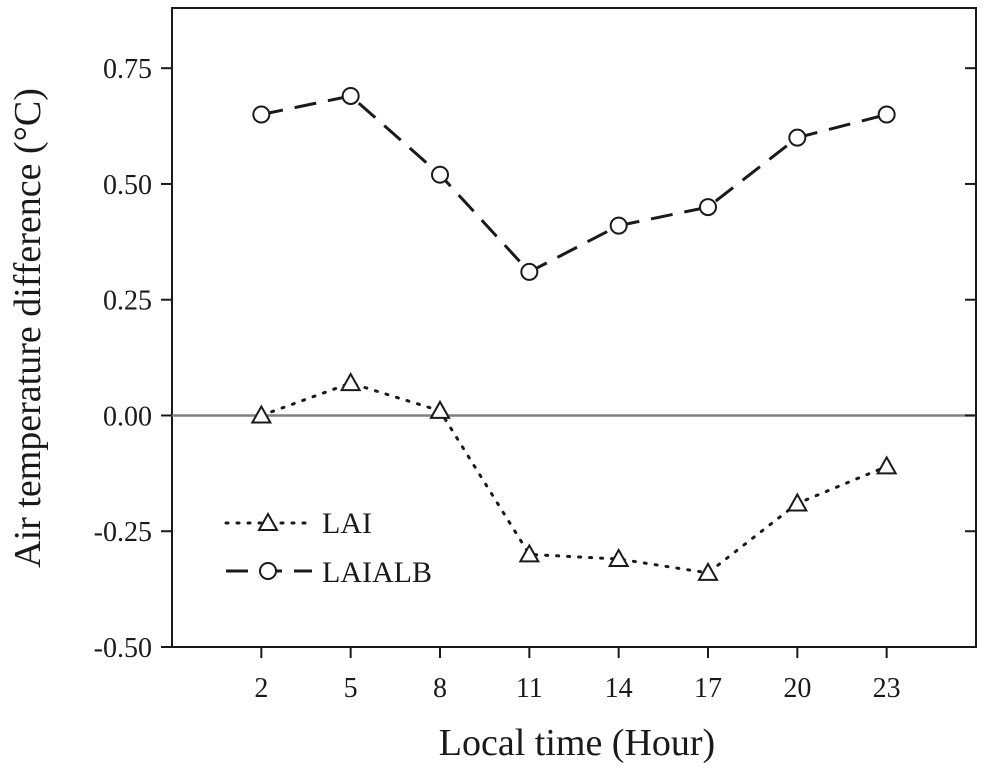 The height and width of the screenshot is (769, 986). I want to click on x-axis-ticks: 2 5 8 11 14 17 20 23, so click(577, 675).